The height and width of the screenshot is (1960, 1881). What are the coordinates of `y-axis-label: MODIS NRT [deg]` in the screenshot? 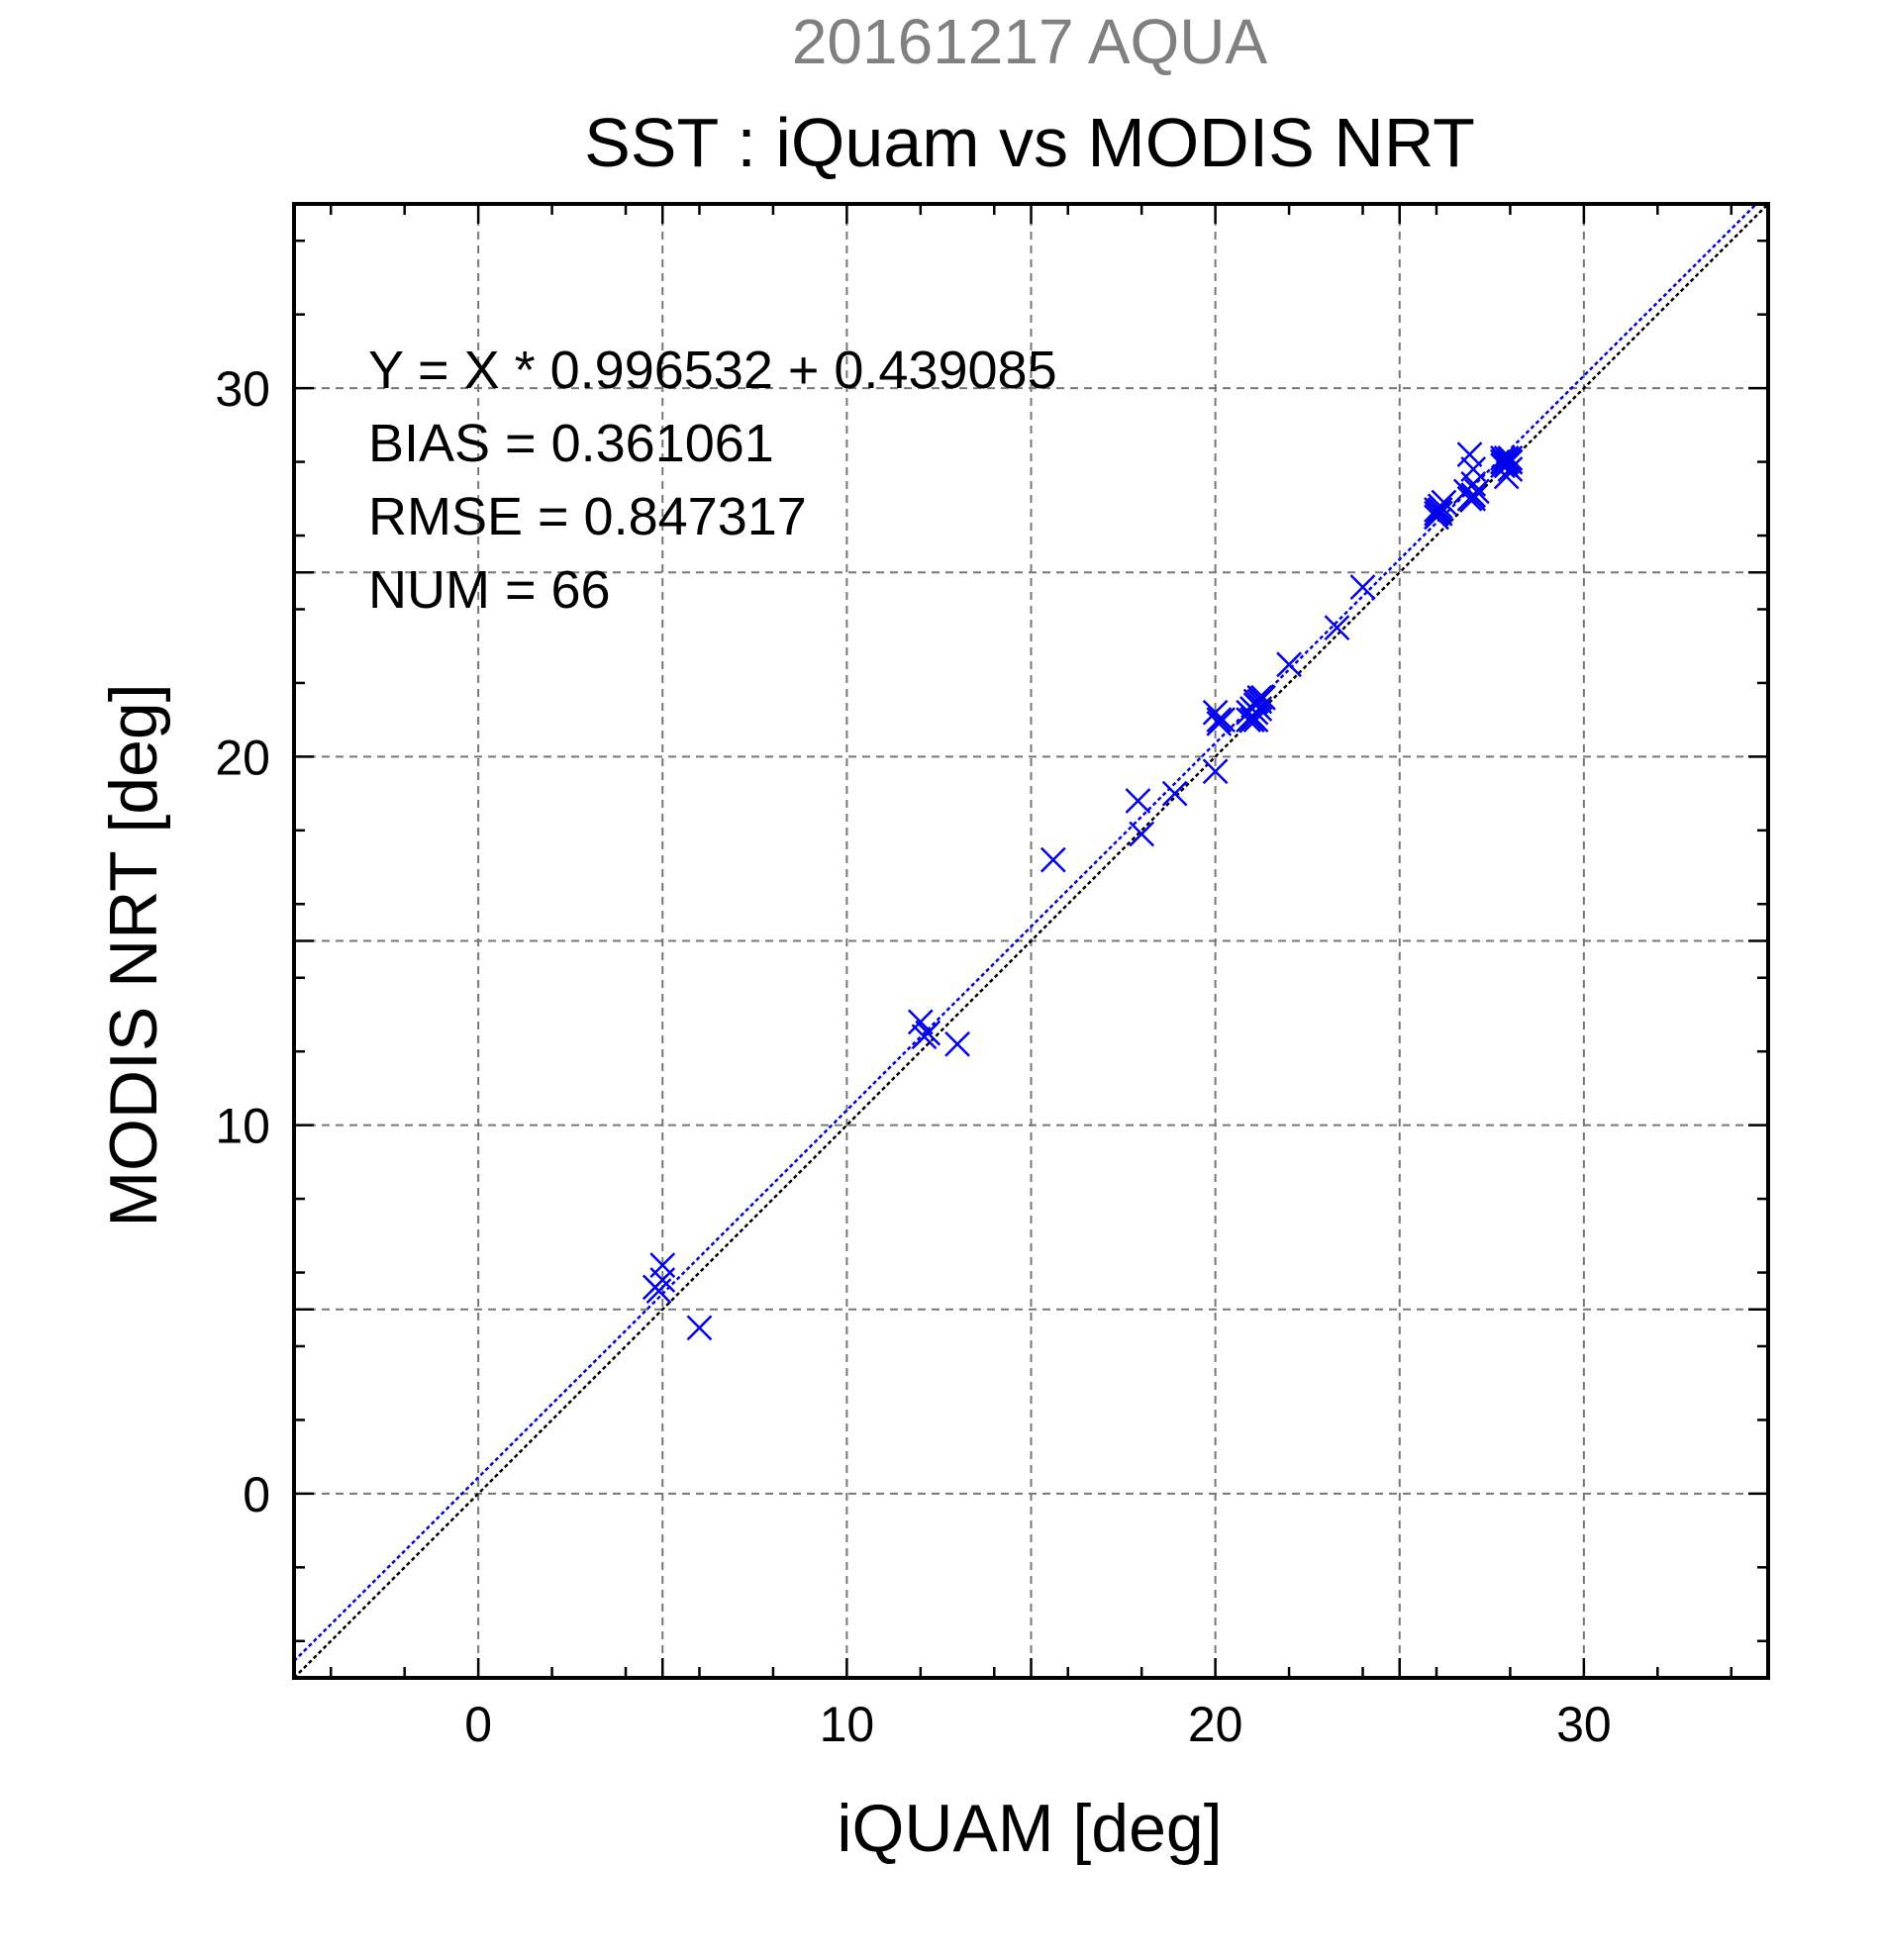 It's located at (133, 954).